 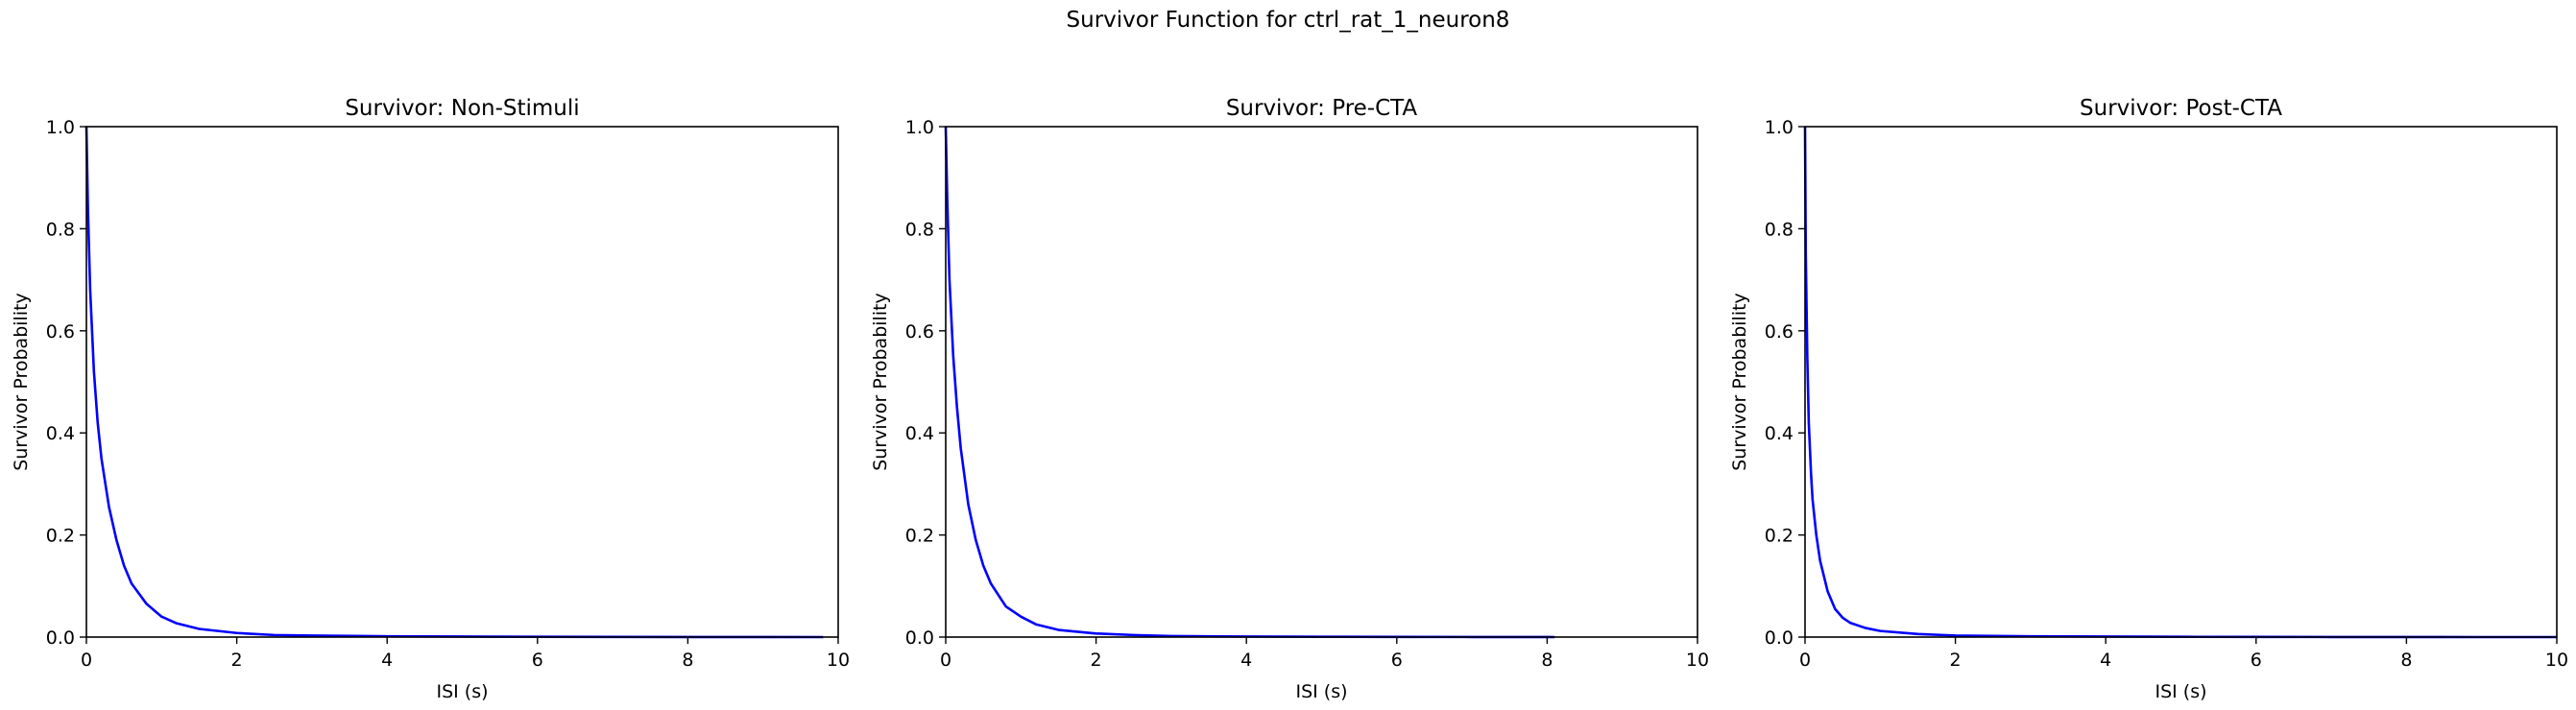 I want to click on figure-suptitle: Survivor Function for ctrl_rat_1_neuron8, so click(x=1288, y=20).